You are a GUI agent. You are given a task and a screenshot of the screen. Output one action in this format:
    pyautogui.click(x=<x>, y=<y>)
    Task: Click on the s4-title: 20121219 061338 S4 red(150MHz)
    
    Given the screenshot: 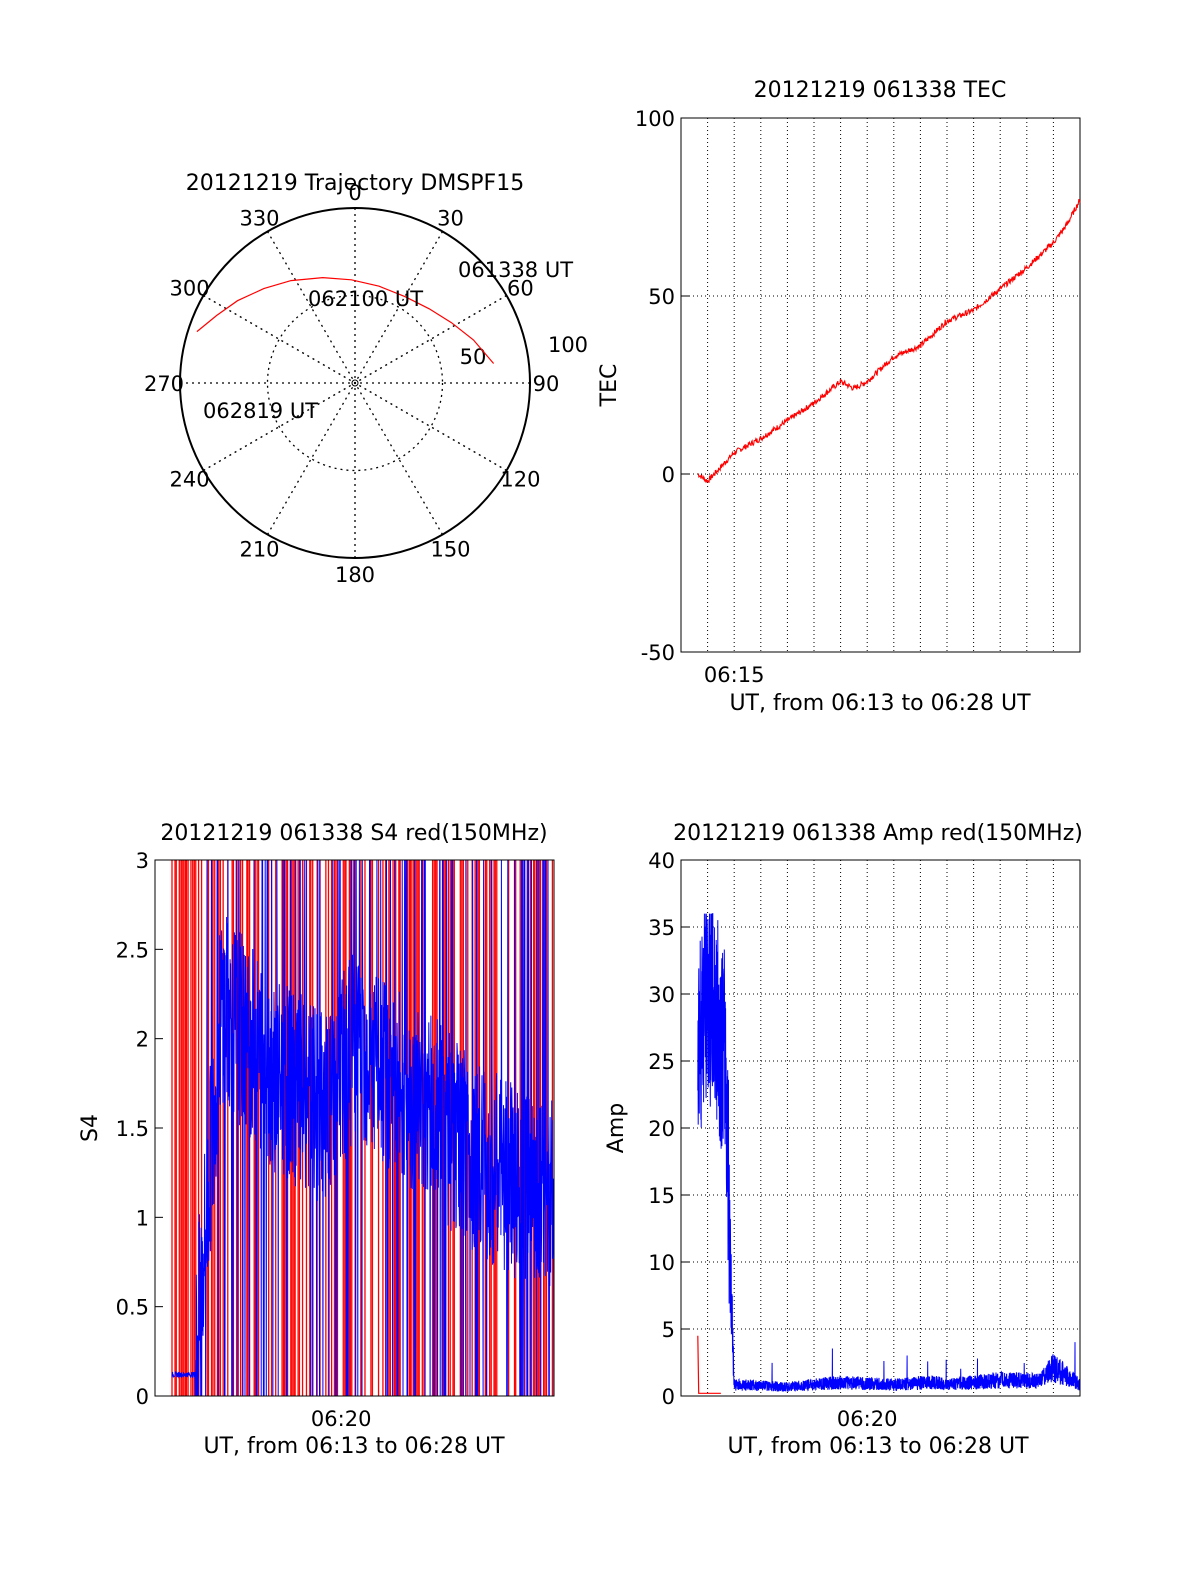 What is the action you would take?
    pyautogui.click(x=353, y=833)
    